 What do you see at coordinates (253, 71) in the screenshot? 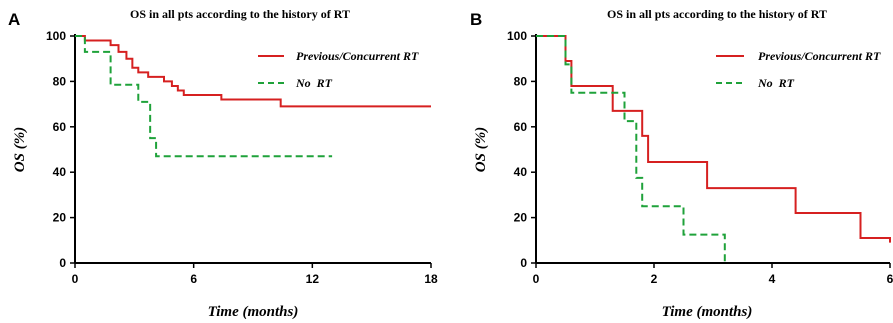
I see `series-line-previous-rt` at bounding box center [253, 71].